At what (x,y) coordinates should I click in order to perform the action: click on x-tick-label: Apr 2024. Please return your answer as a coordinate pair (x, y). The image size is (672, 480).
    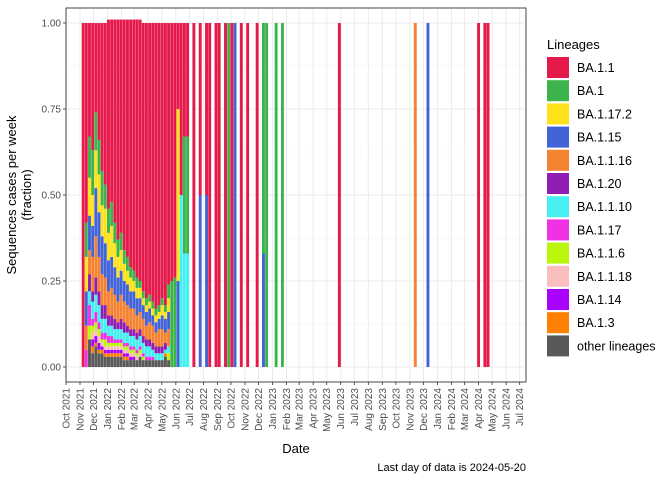
    Looking at the image, I should click on (479, 408).